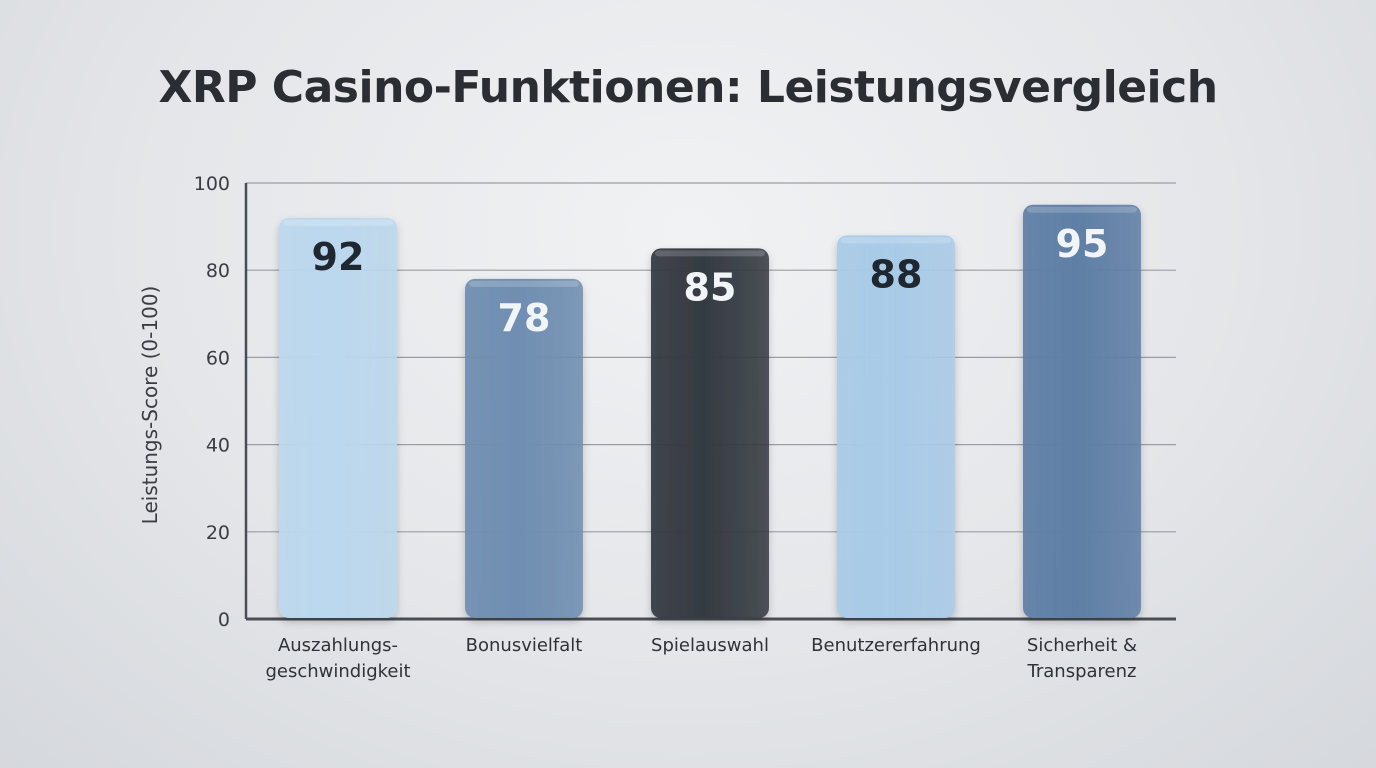 The width and height of the screenshot is (1376, 768). Describe the element at coordinates (150, 405) in the screenshot. I see `y-axis-title: Leistungs-Score (0-100)` at that location.